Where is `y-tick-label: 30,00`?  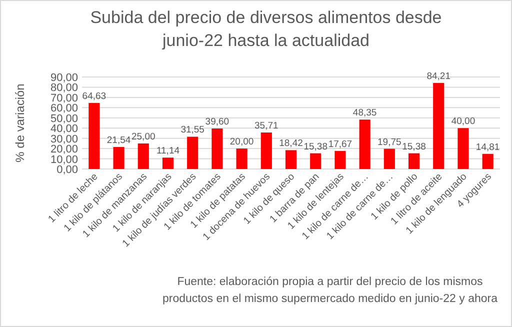
y-tick-label: 30,00 is located at coordinates (64, 139).